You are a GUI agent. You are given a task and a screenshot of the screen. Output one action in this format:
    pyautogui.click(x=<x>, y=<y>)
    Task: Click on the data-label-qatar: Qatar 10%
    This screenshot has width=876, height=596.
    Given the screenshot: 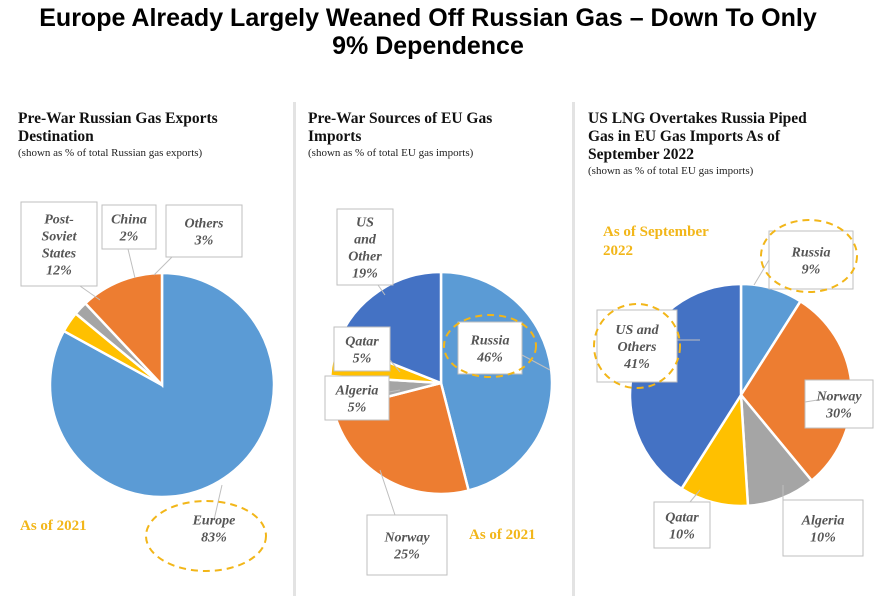 What is the action you would take?
    pyautogui.click(x=682, y=519)
    